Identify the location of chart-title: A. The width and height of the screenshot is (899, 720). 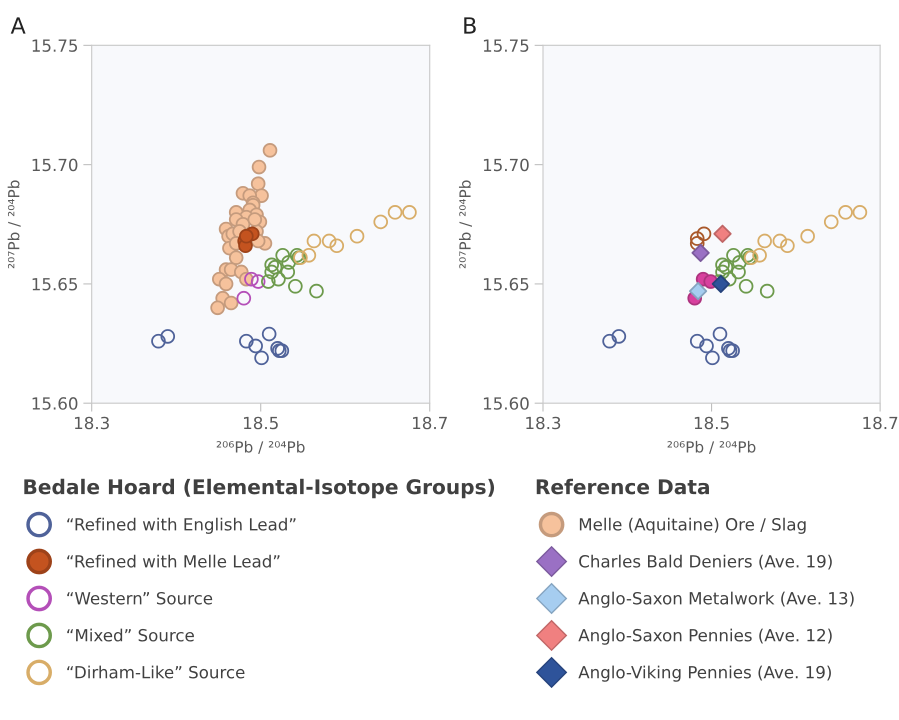
(18, 25).